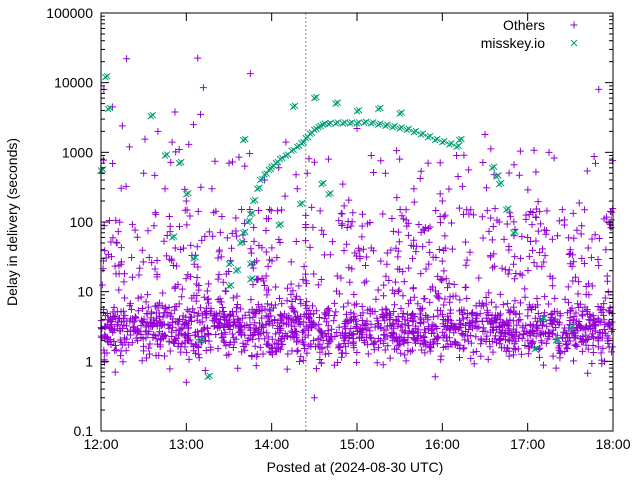  Describe the element at coordinates (84, 431) in the screenshot. I see `y-tick-label: 0.1` at that location.